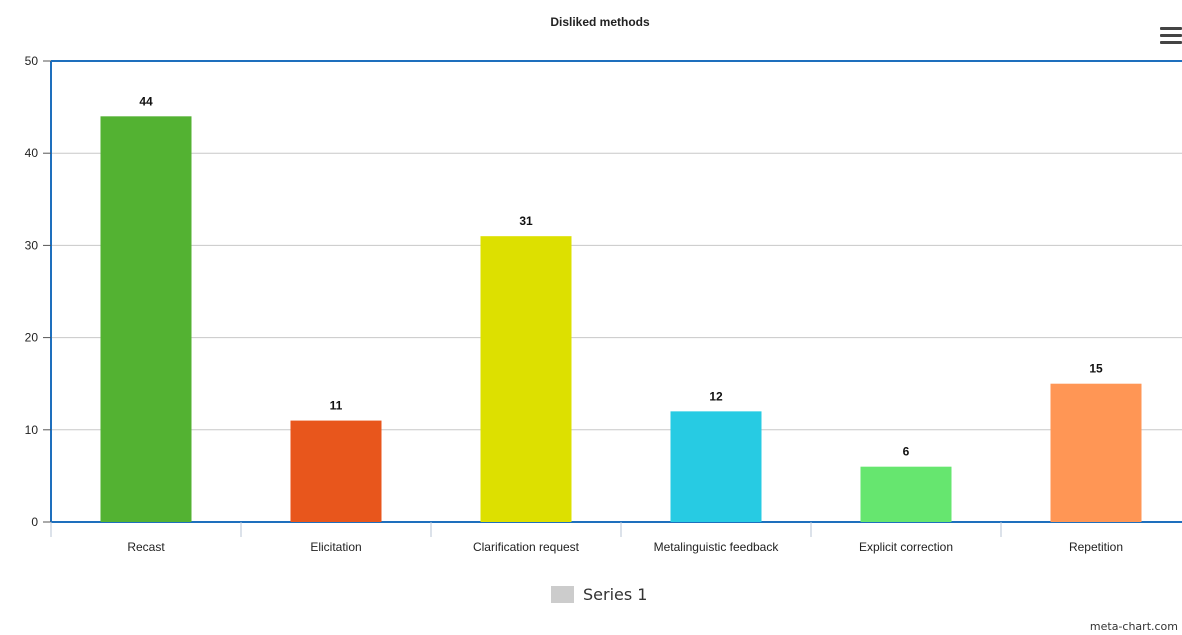  Describe the element at coordinates (562, 594) in the screenshot. I see `legend-swatch` at that location.